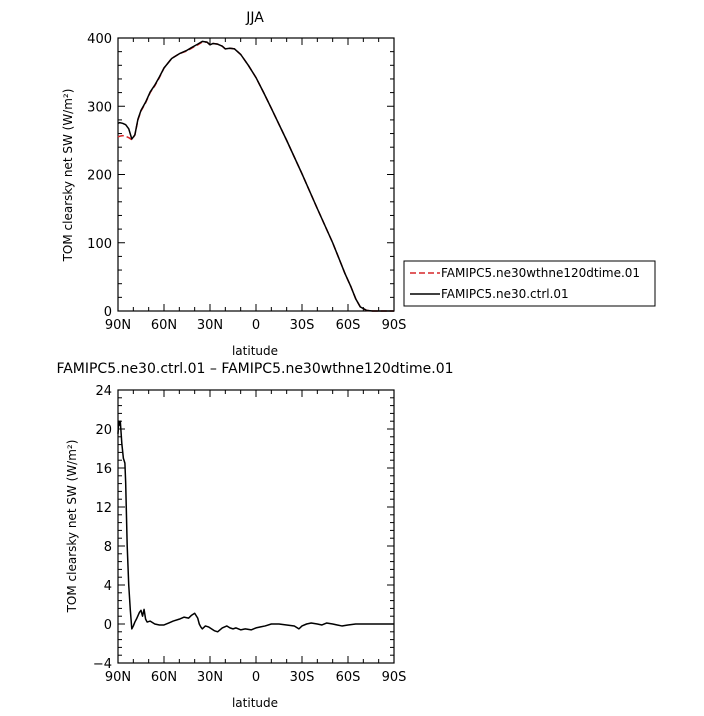 The width and height of the screenshot is (704, 716). What do you see at coordinates (99, 244) in the screenshot?
I see `y-tick-label: 100` at bounding box center [99, 244].